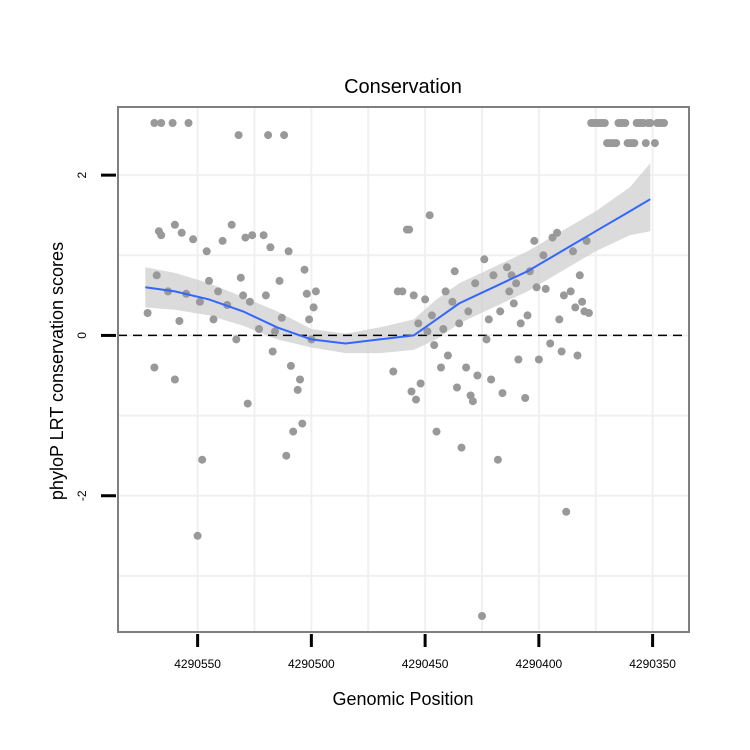  I want to click on y-axis-title: phyloP LRT conservation scores, so click(57, 371).